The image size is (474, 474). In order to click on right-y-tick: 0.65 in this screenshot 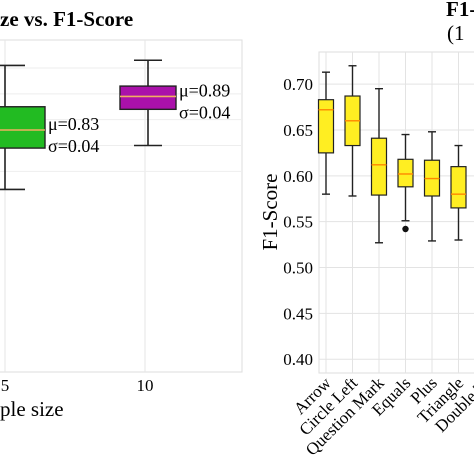, I will do `click(298, 130)`.